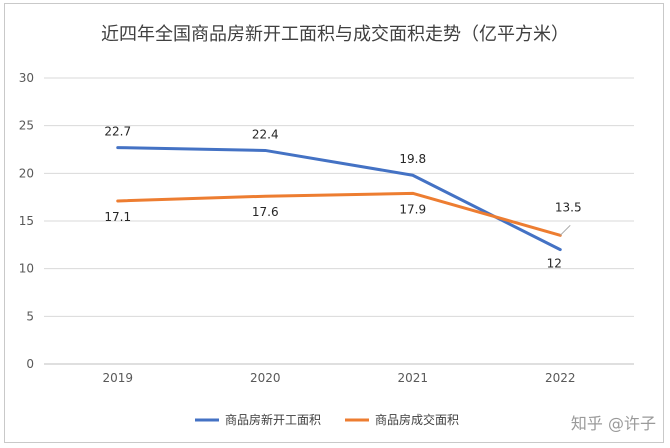 The image size is (670, 448). I want to click on y-tick-label: 0, so click(30, 364).